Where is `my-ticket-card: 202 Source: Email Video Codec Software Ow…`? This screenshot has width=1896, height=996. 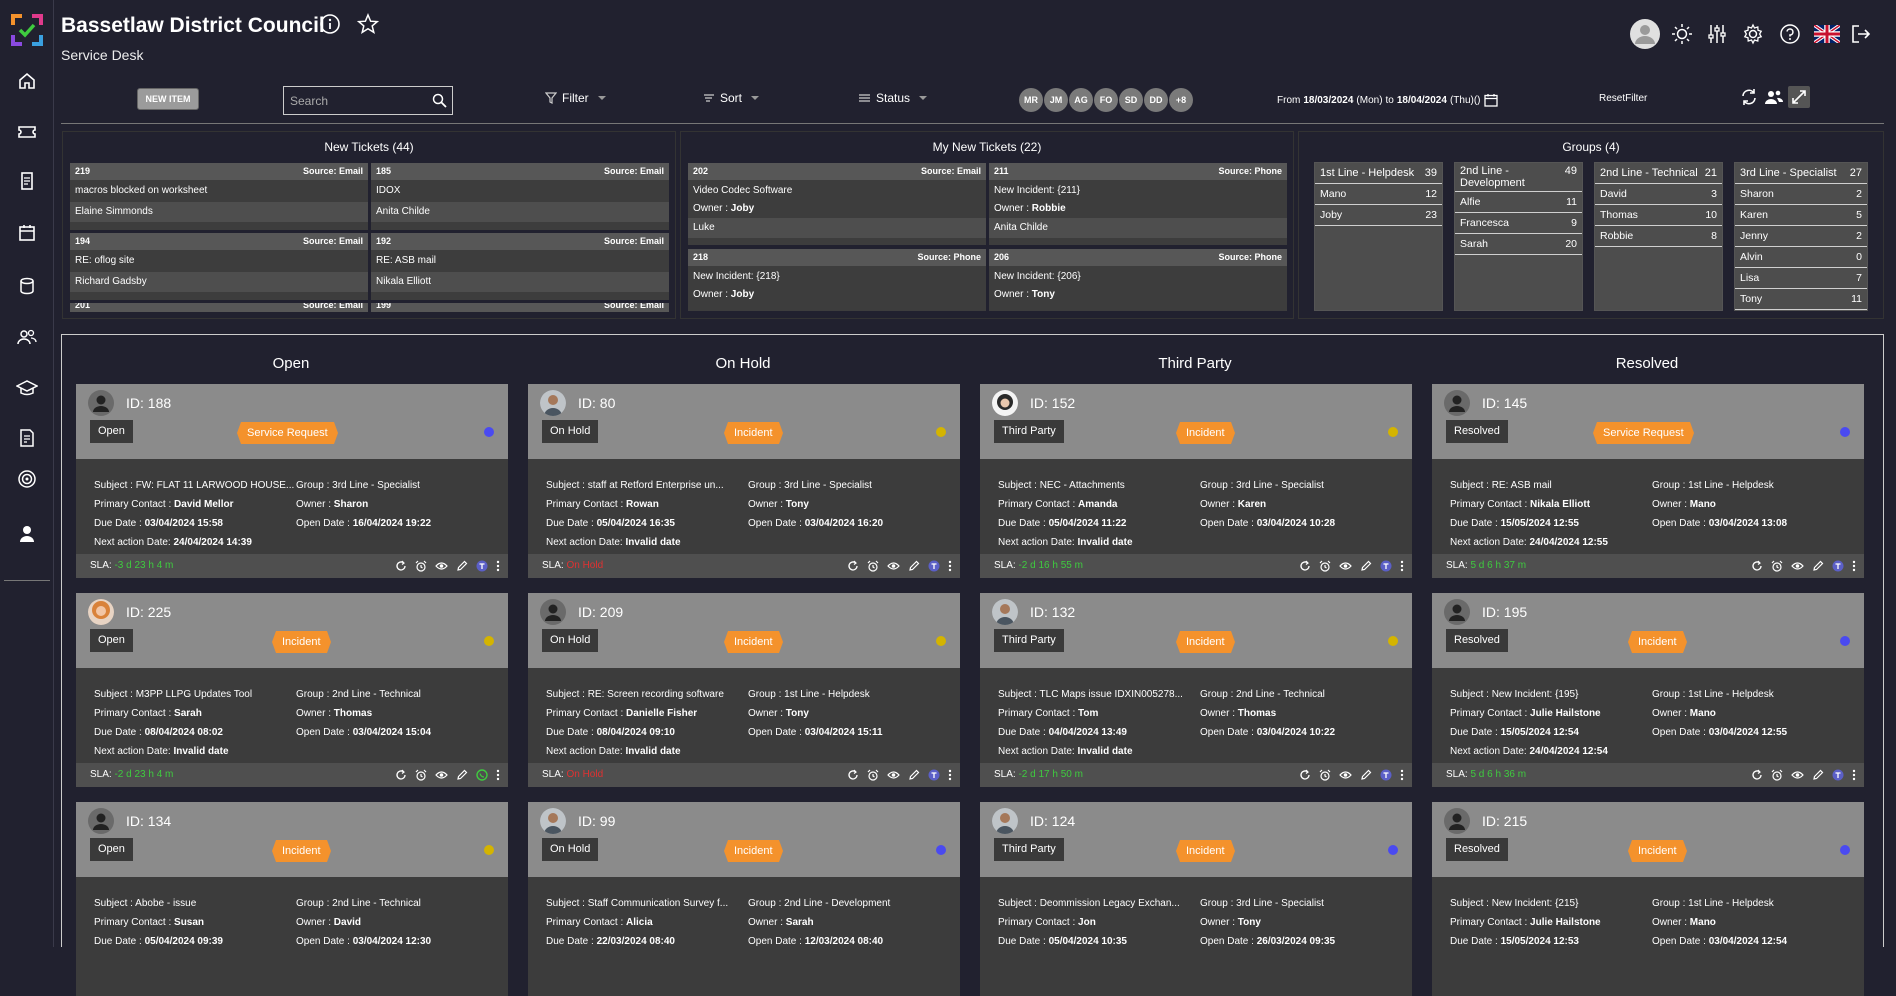 my-ticket-card: 202 Source: Email Video Codec Software Ow… is located at coordinates (837, 204).